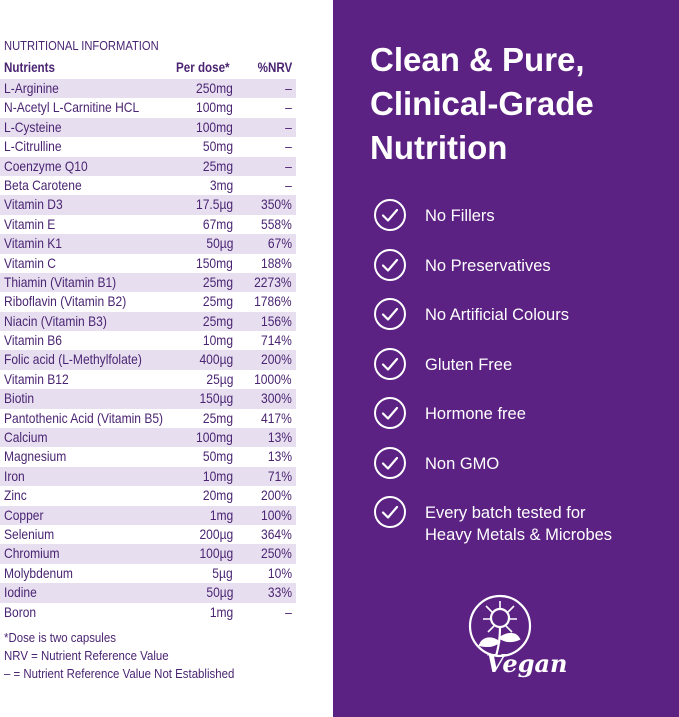  I want to click on nutrient-dose: 1mg, so click(221, 611).